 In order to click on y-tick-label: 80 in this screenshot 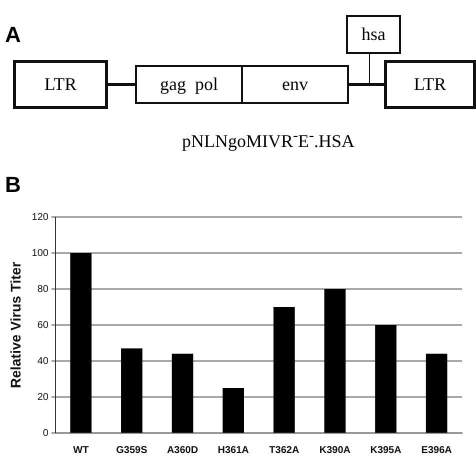, I will do `click(43, 289)`.